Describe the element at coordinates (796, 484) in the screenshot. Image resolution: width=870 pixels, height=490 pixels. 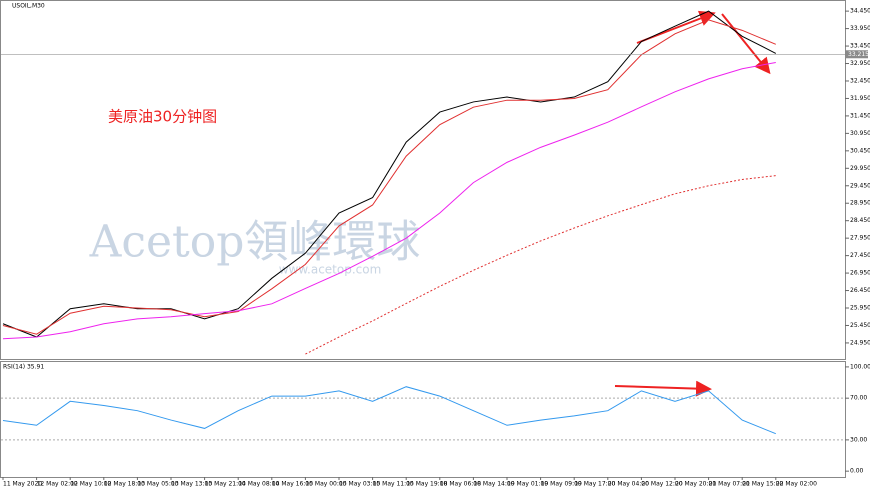
I see `x-tick-label: 22 May 02:00` at that location.